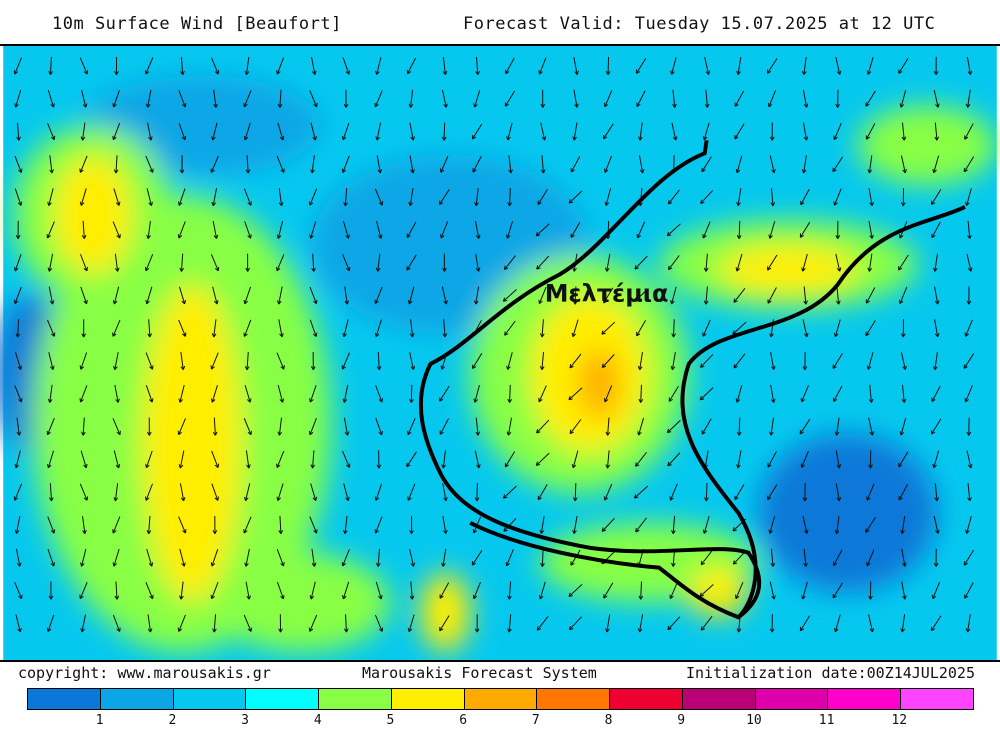  I want to click on copyright: copyright: www.marousakis.gr, so click(144, 673).